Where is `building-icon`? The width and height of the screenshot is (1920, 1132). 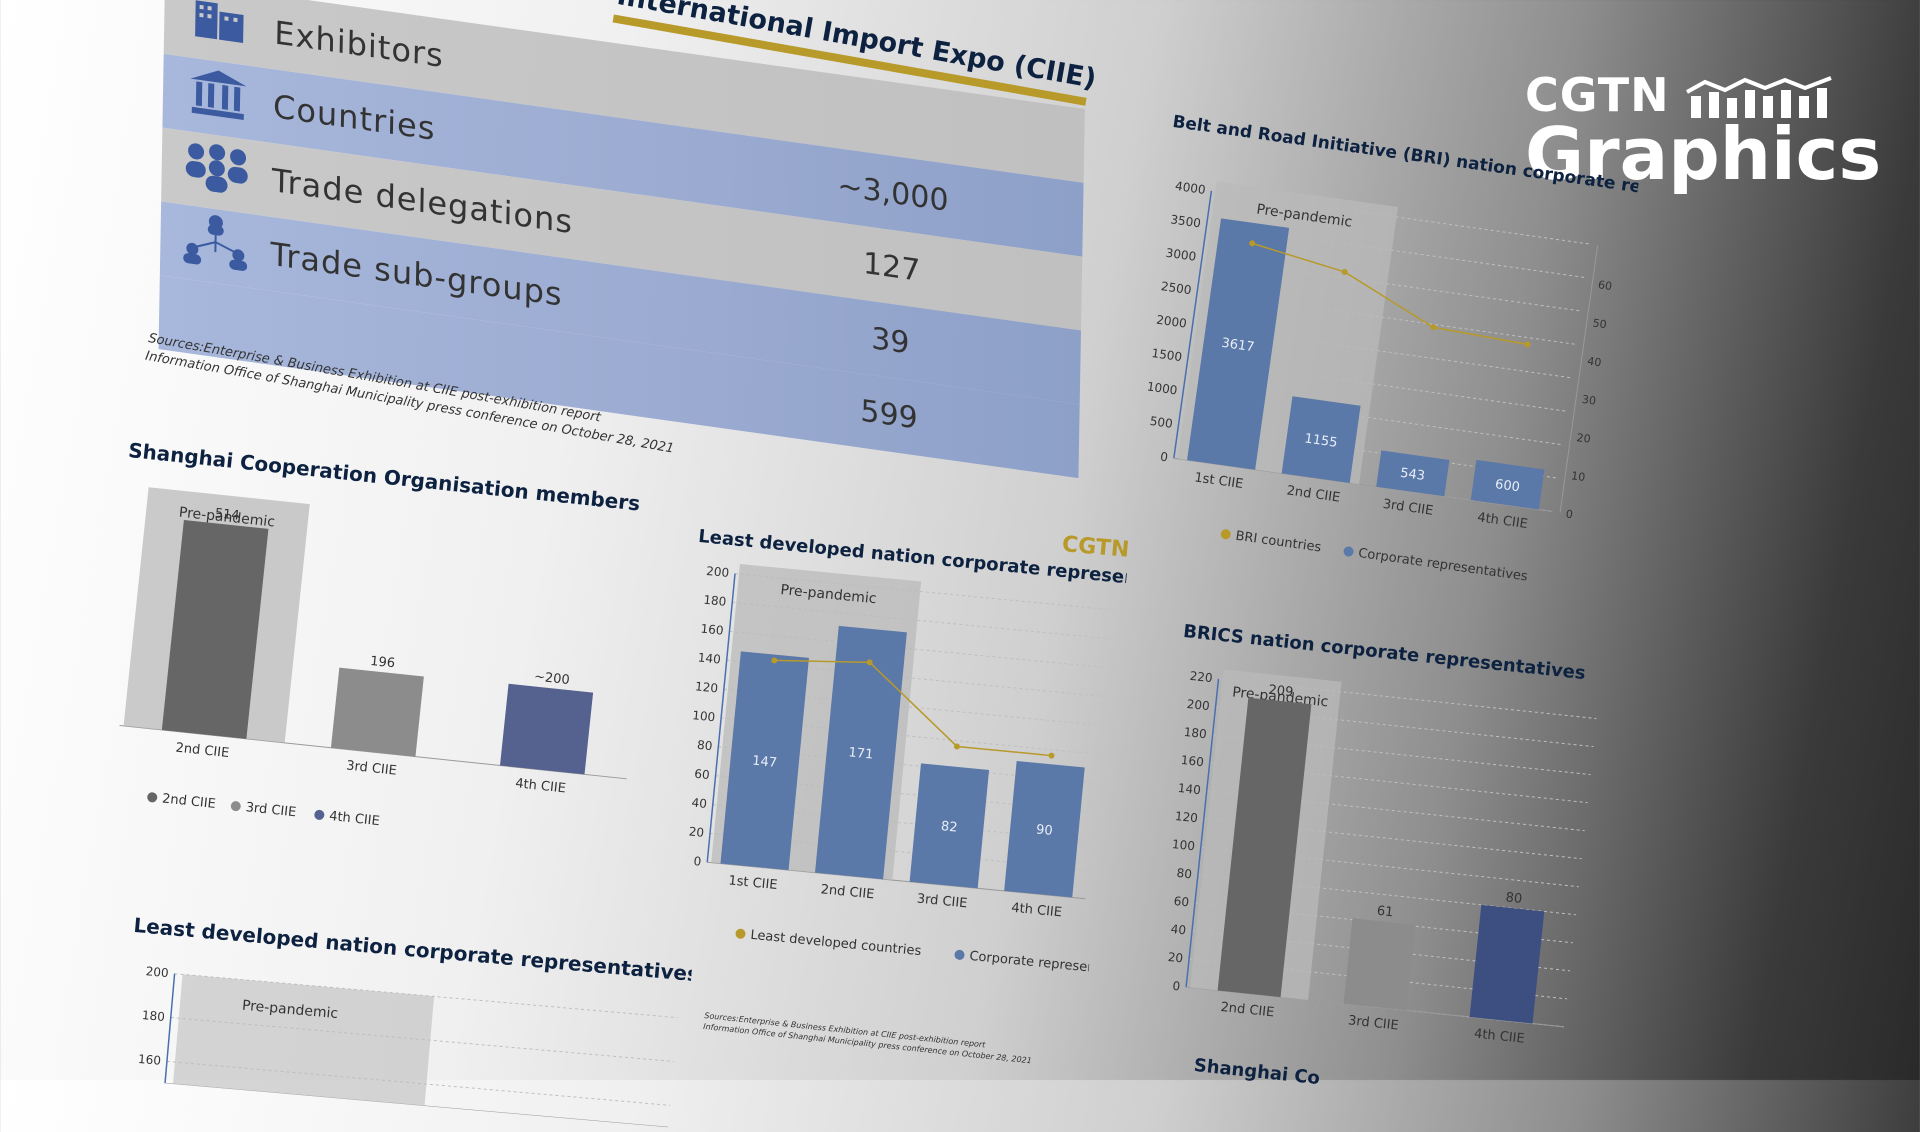 building-icon is located at coordinates (219, 29).